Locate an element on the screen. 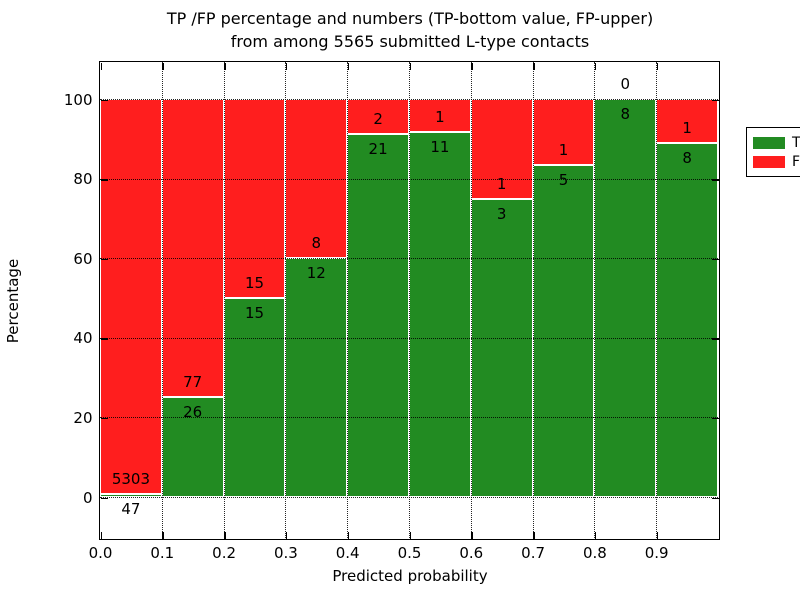 This screenshot has width=800, height=600. tp-count-label: 8 is located at coordinates (687, 158).